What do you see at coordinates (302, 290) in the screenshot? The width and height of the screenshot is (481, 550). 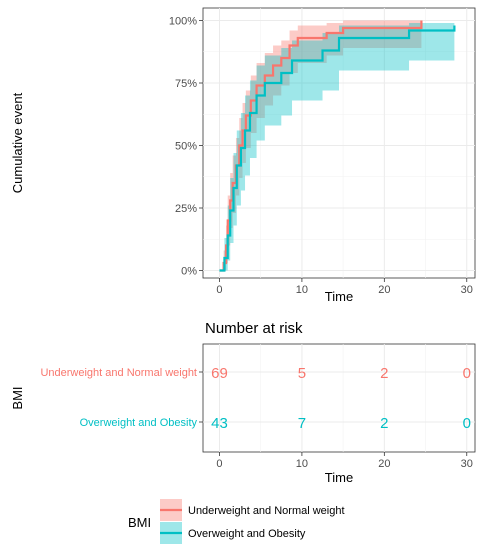 I see `x-tick-label: 10` at bounding box center [302, 290].